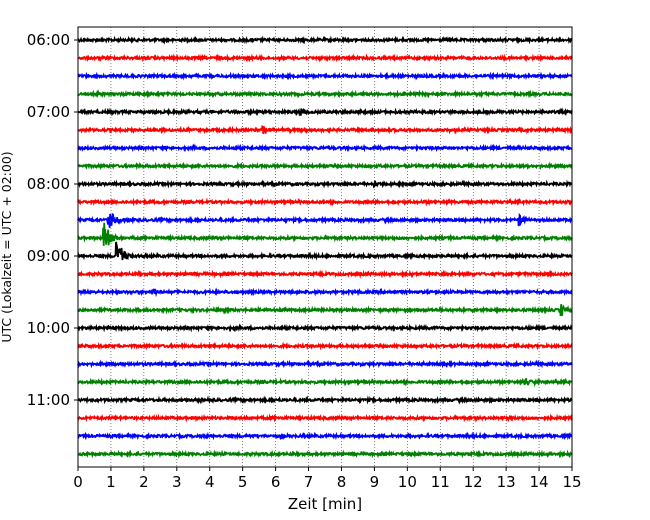 The width and height of the screenshot is (650, 520). I want to click on trace-07:45, so click(325, 166).